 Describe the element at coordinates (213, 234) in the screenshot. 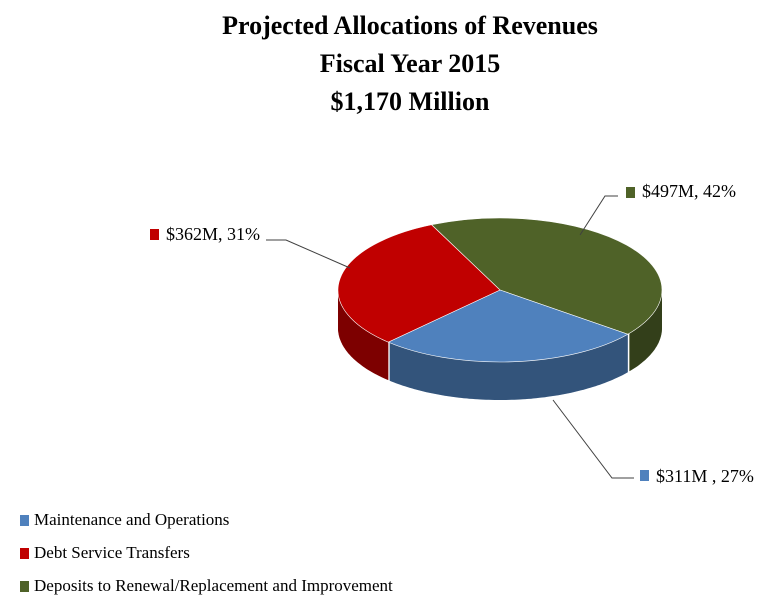

I see `data-label: $362M, 31%` at that location.